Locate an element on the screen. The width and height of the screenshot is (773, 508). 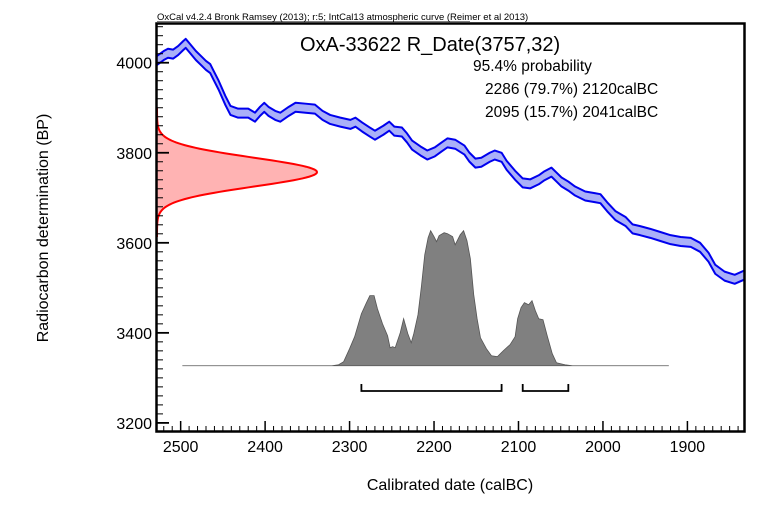
y-tick-label: 3600 is located at coordinates (134, 244).